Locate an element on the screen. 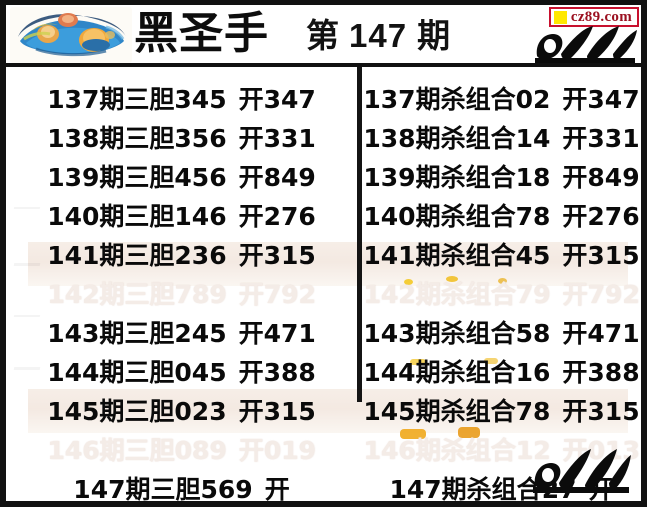 The image size is (647, 507). watermark-badge: cz89.com is located at coordinates (593, 17).